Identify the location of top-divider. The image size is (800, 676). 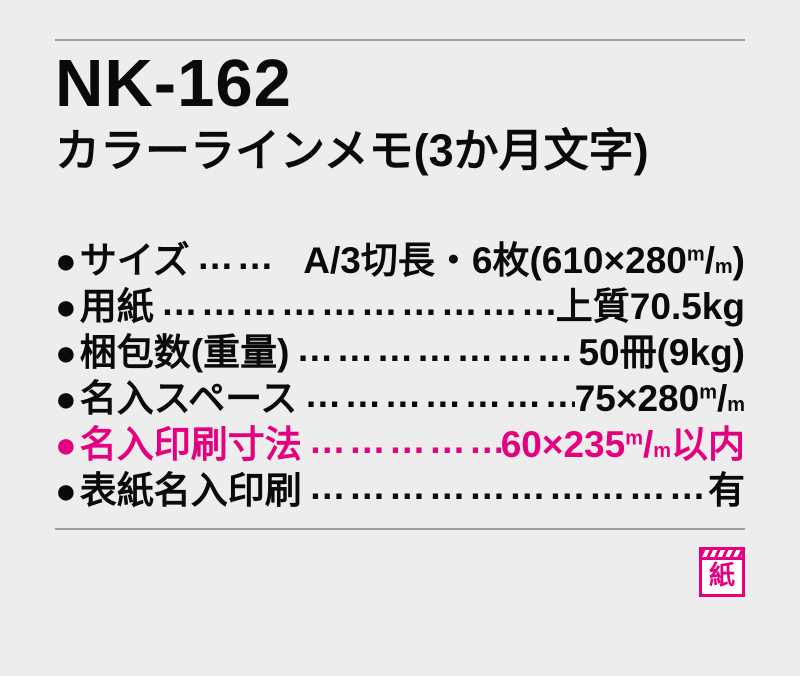
(400, 40).